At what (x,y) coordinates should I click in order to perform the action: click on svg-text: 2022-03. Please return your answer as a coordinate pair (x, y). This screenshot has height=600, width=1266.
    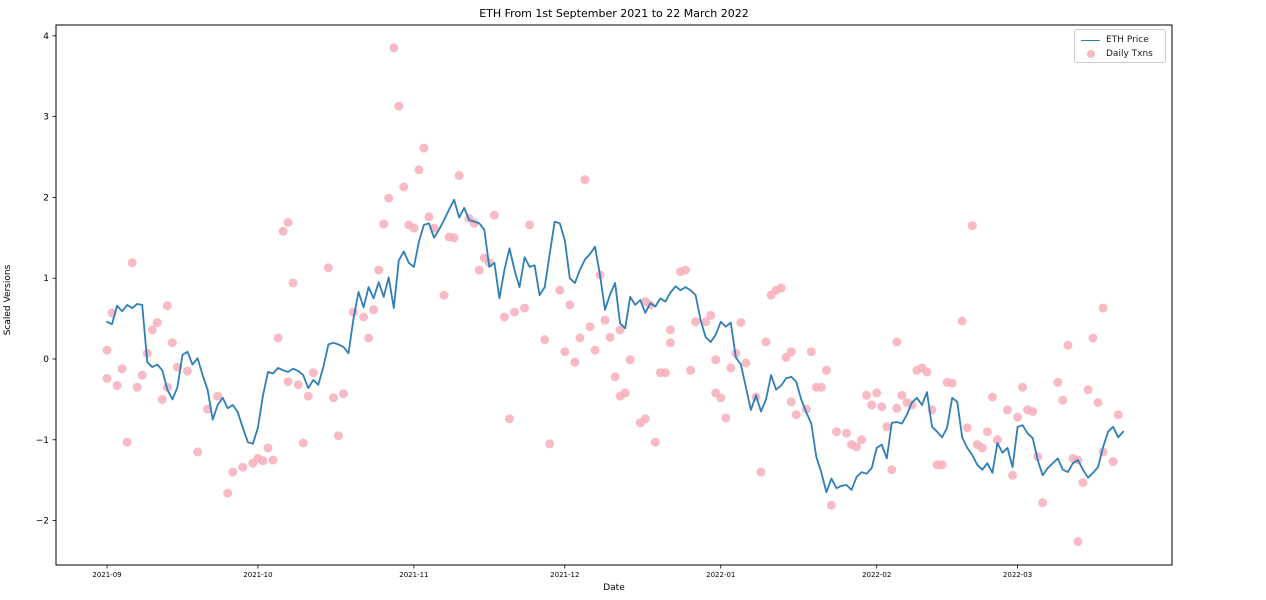
    Looking at the image, I should click on (1017, 575).